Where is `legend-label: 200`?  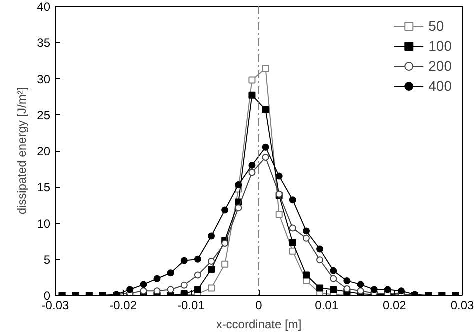
legend-label: 200 is located at coordinates (440, 66).